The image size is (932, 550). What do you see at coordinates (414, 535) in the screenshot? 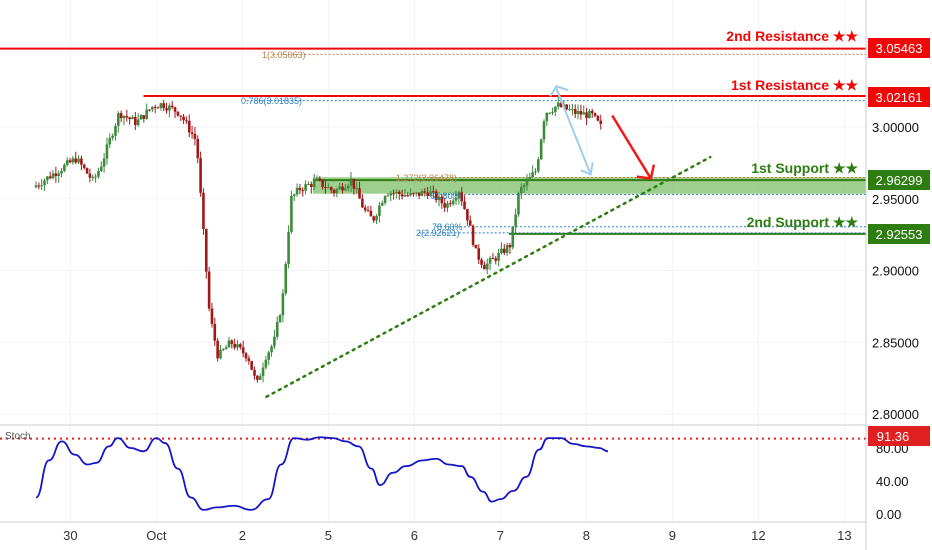
I see `time-tick-label: 6` at bounding box center [414, 535].